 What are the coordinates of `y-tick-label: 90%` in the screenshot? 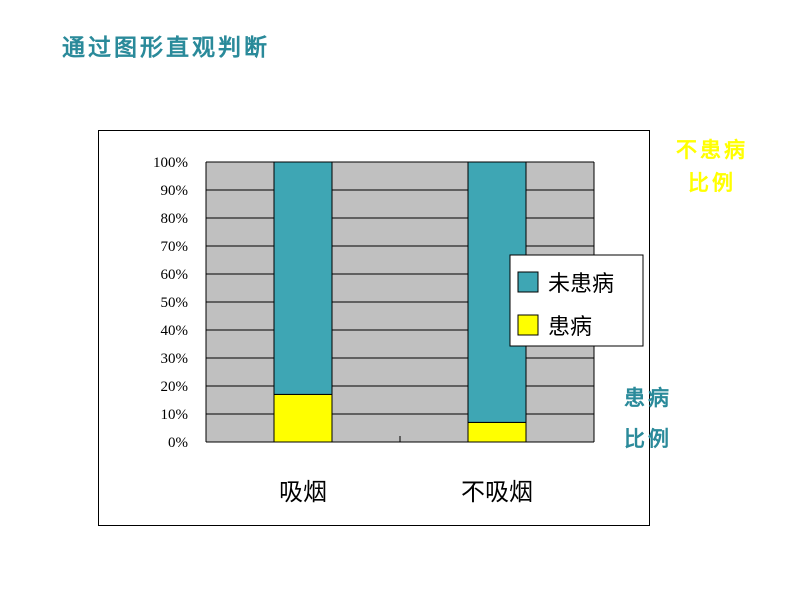 It's located at (175, 191).